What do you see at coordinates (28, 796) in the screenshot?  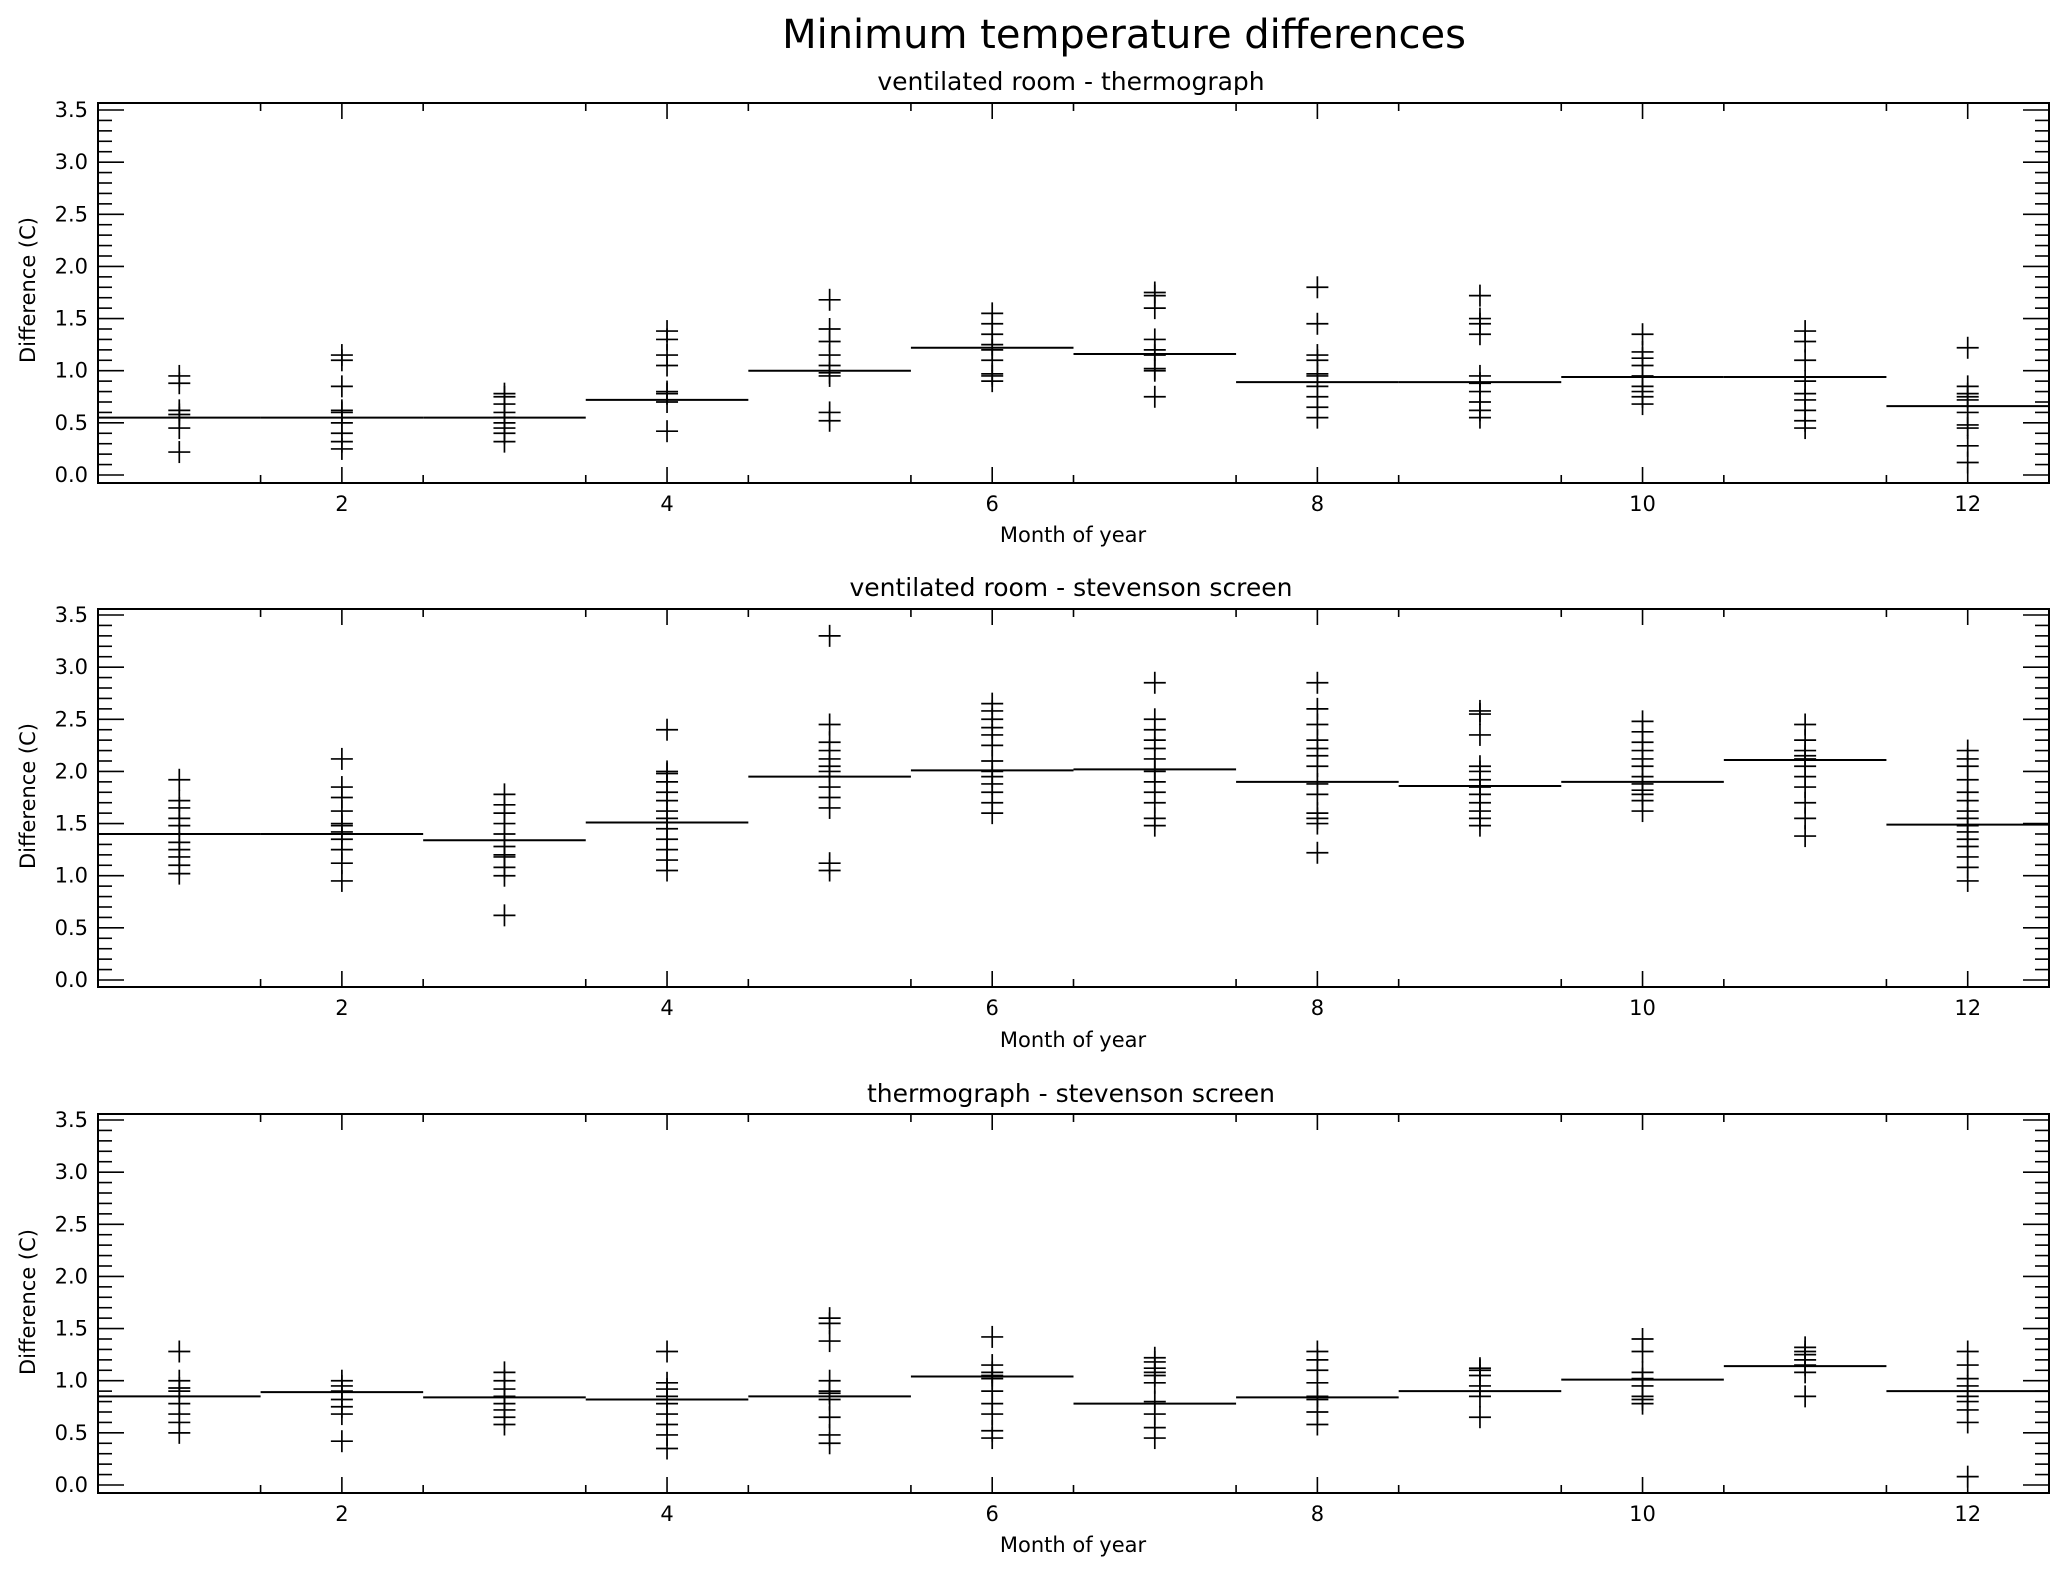 I see `panel-2-y-axis-label: Difference (C)` at bounding box center [28, 796].